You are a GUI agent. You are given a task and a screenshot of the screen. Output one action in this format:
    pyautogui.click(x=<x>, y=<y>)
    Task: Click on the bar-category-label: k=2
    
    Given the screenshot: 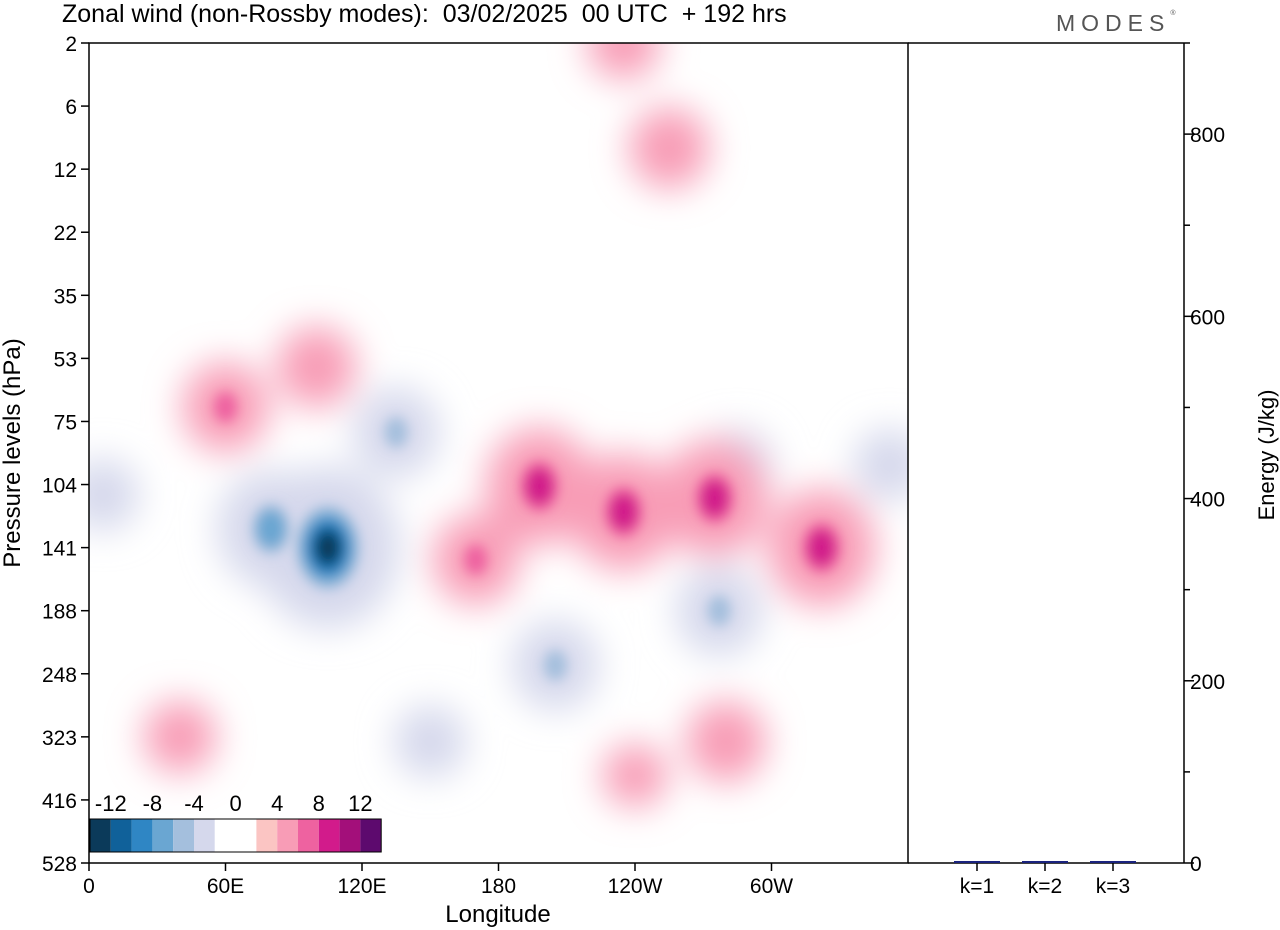 What is the action you would take?
    pyautogui.click(x=1045, y=886)
    